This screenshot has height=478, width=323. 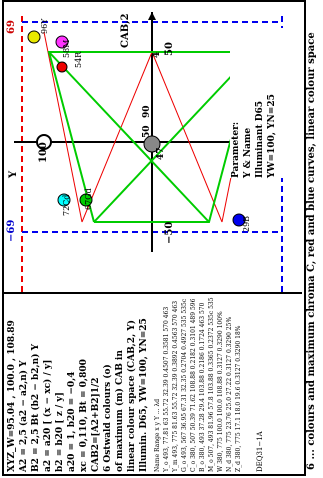 What do you see at coordinates (144, 395) in the screenshot?
I see `text-line-11: Illumin. D65, YW=100, YN=25` at bounding box center [144, 395].